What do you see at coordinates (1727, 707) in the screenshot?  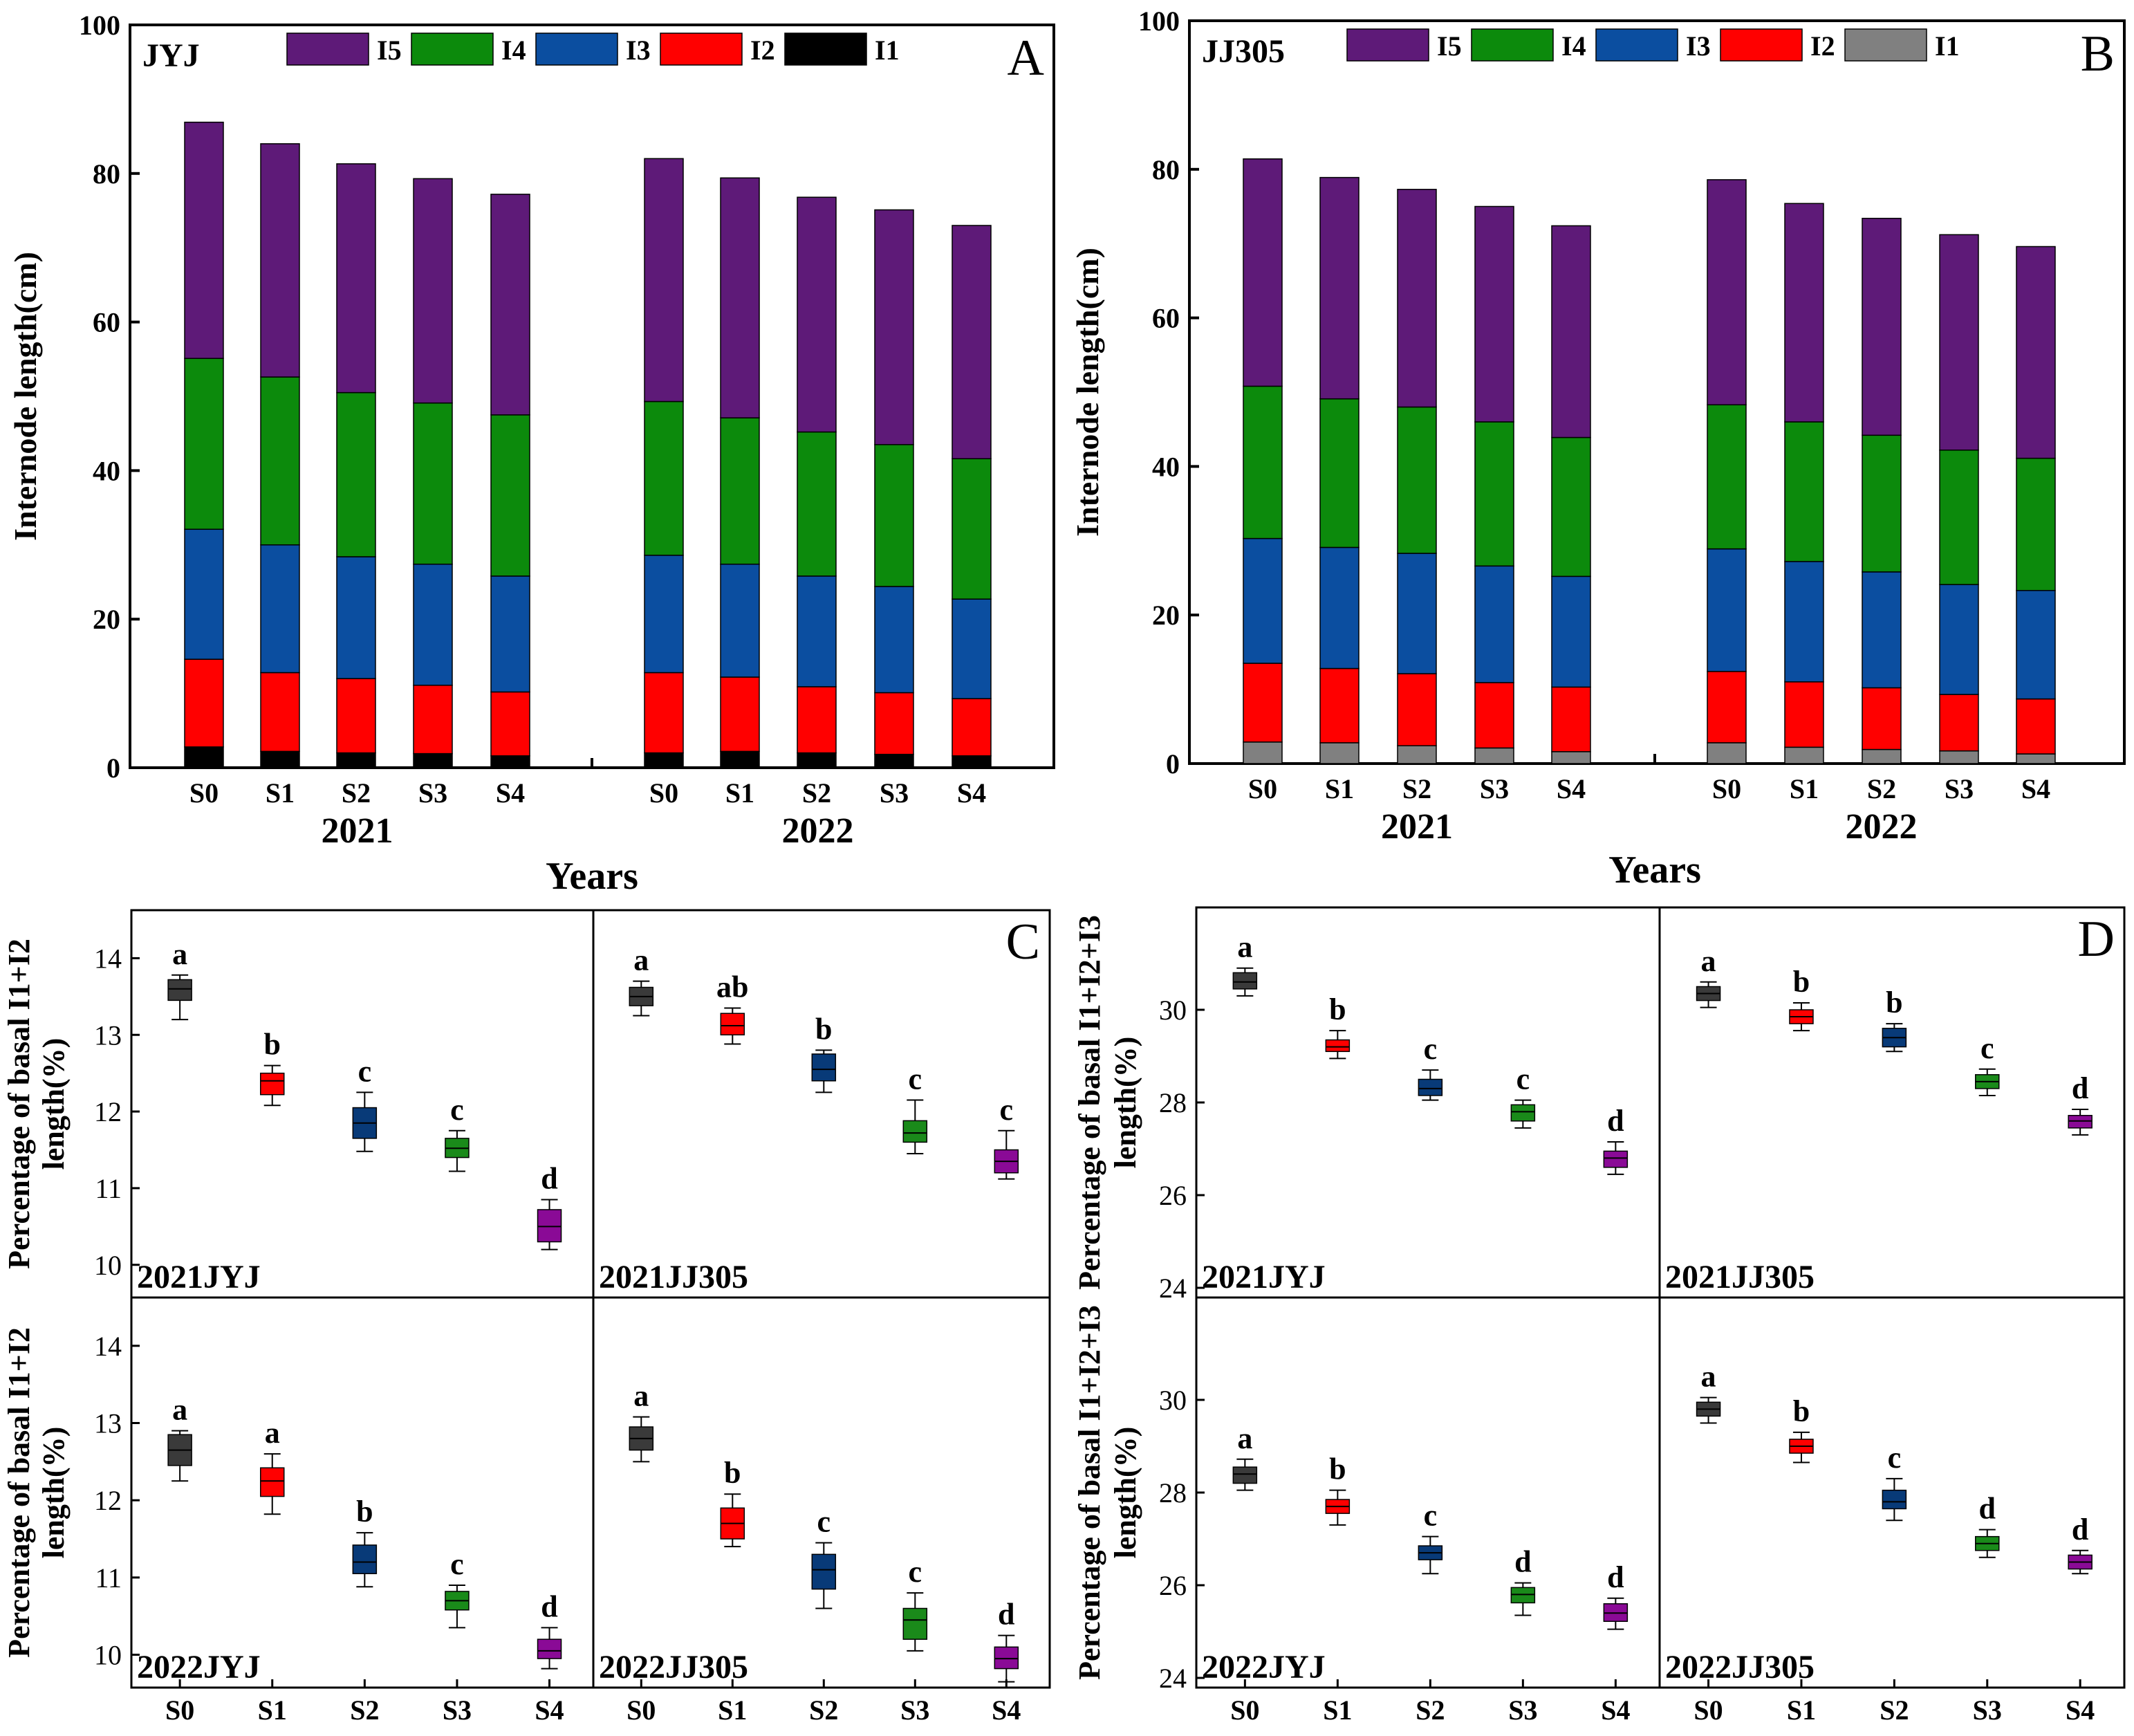 I see `bar-2022-S0-I2` at bounding box center [1727, 707].